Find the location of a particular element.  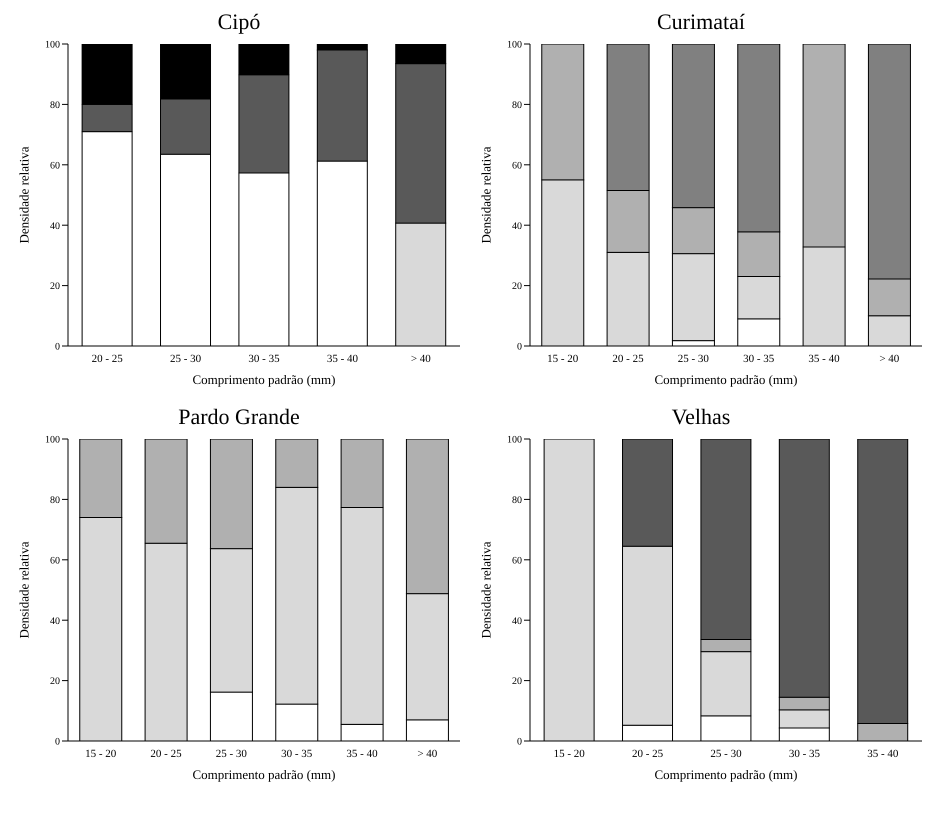

chart-title: Cipó is located at coordinates (239, 22).